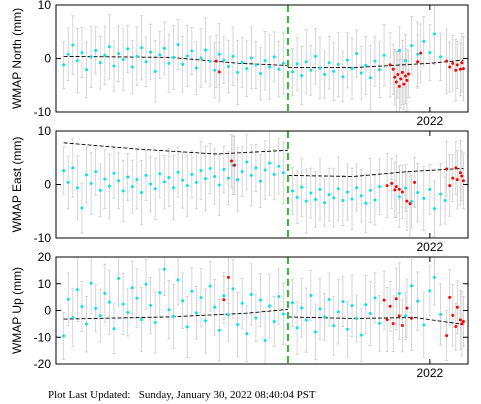  Describe the element at coordinates (17, 185) in the screenshot. I see `y-axis-label: WMAP East (mm)` at that location.